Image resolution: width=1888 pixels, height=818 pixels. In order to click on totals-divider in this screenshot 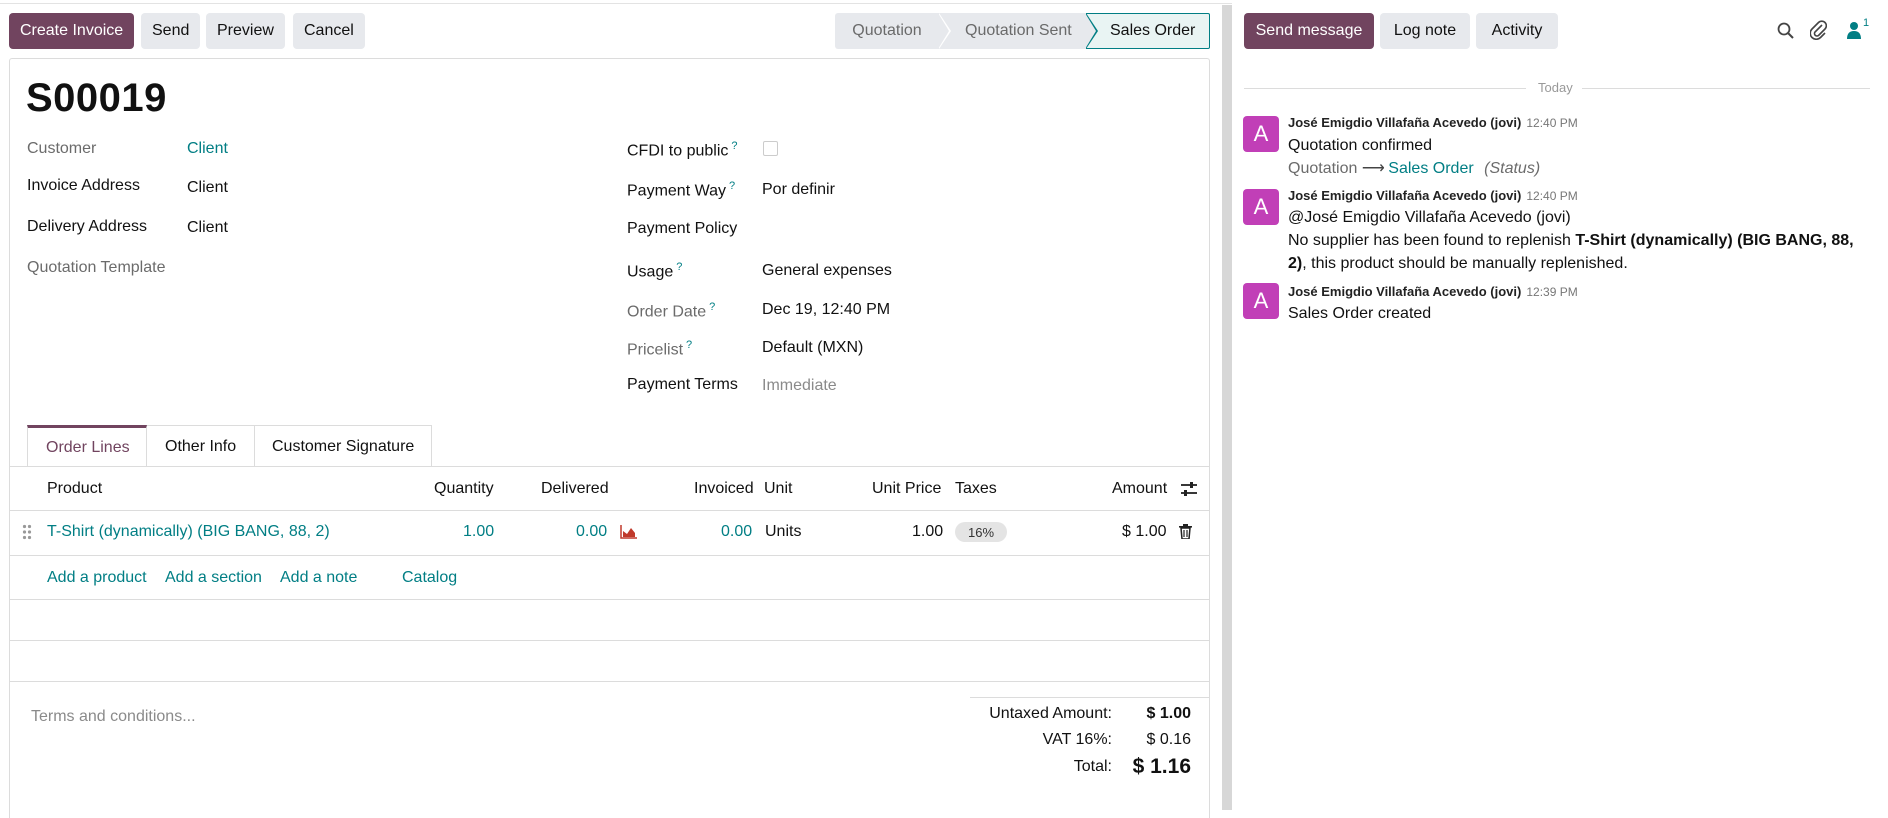, I will do `click(1090, 697)`.